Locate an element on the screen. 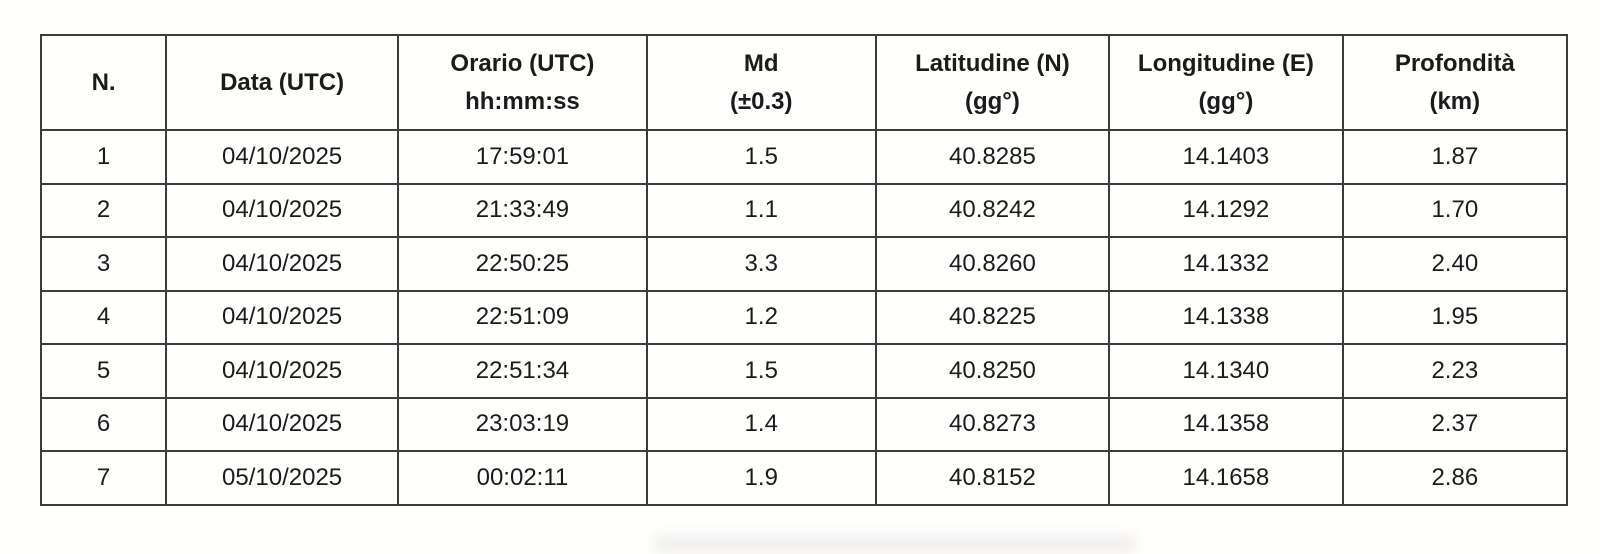 The image size is (1600, 554). table-cell: 1.70 is located at coordinates (1455, 210).